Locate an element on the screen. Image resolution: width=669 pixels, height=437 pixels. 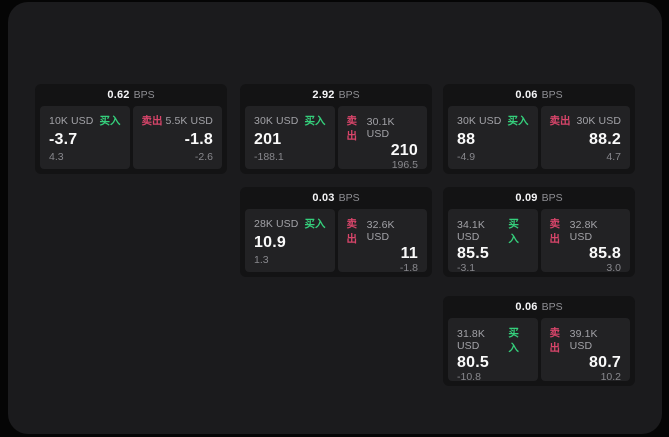
buy-delta: 4.3 is located at coordinates (56, 157).